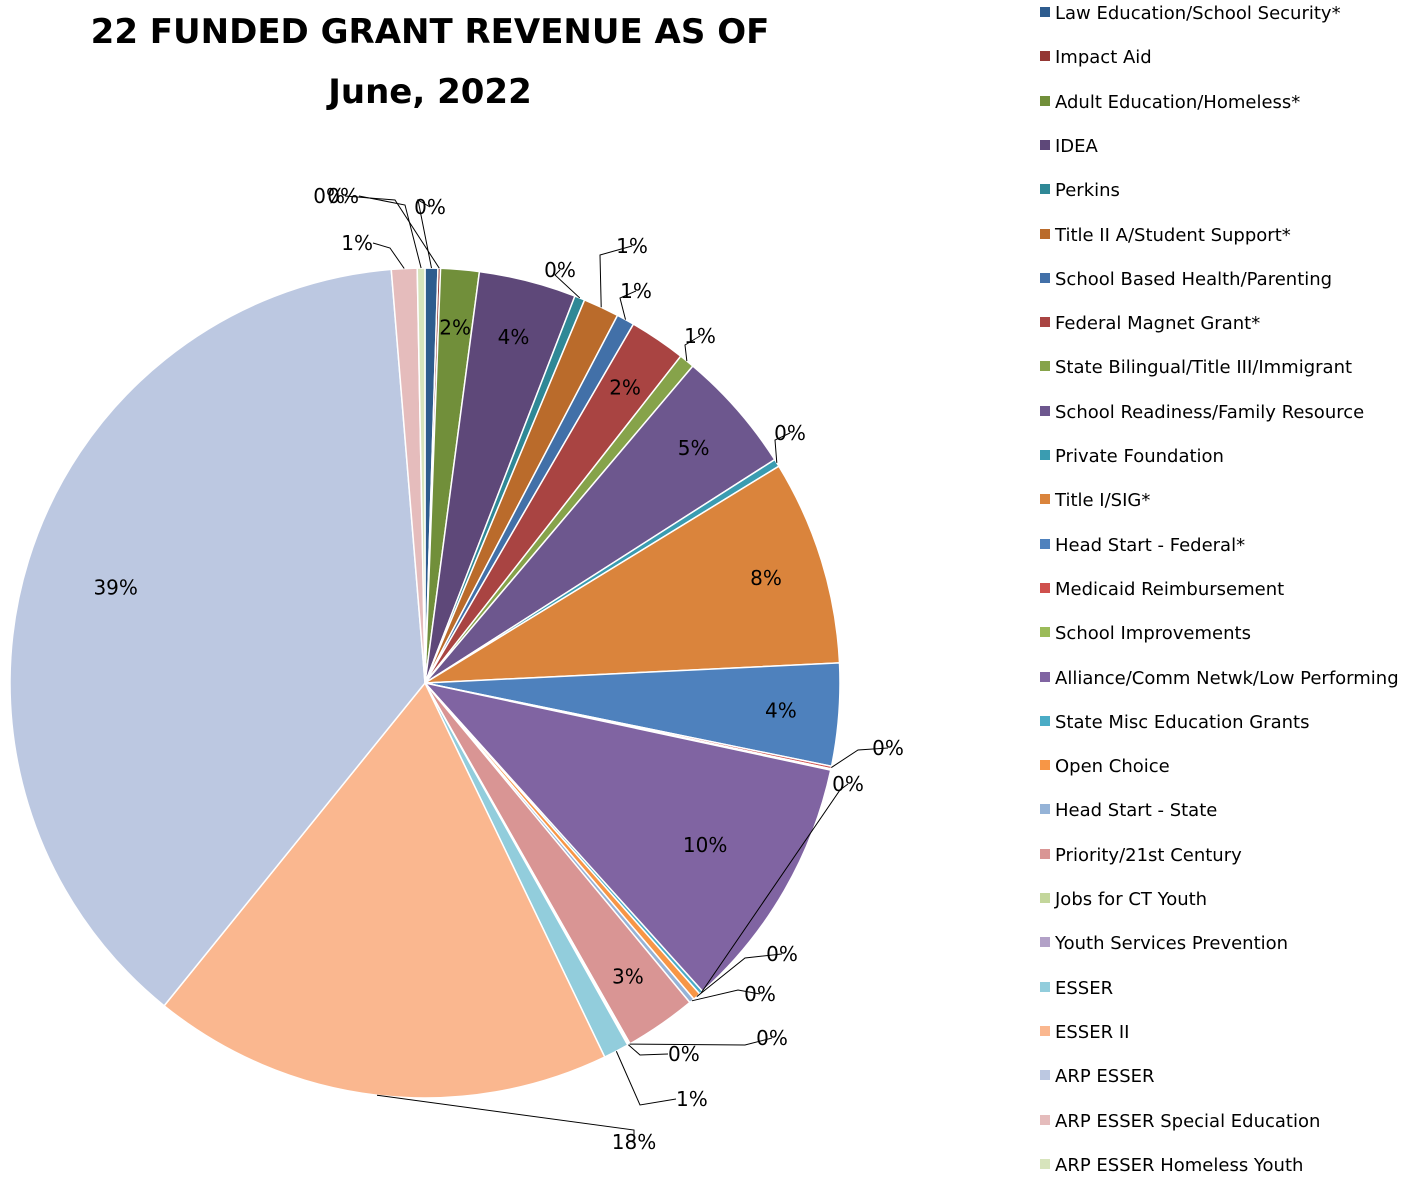 This screenshot has height=1177, width=1406. I want to click on legend-item-title-ii-a-student-support: Title II A/Student Support*, so click(1165, 236).